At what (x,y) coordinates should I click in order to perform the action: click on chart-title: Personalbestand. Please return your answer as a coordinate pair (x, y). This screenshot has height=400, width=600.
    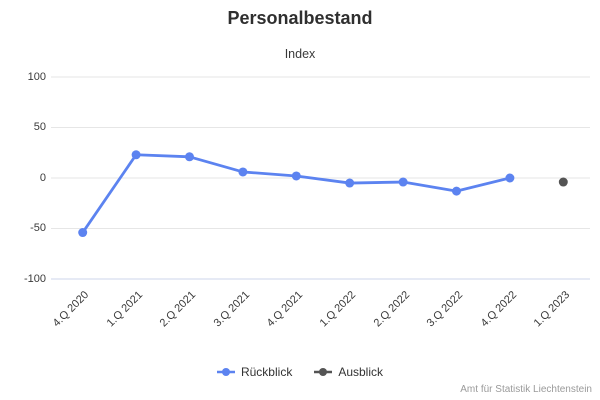
    Looking at the image, I should click on (300, 18).